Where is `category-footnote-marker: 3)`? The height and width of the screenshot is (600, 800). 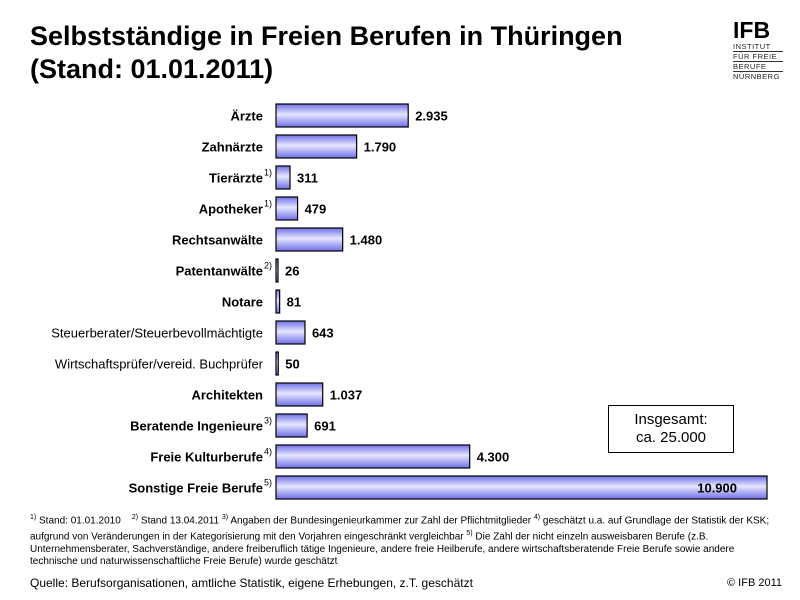
category-footnote-marker: 3) is located at coordinates (268, 421).